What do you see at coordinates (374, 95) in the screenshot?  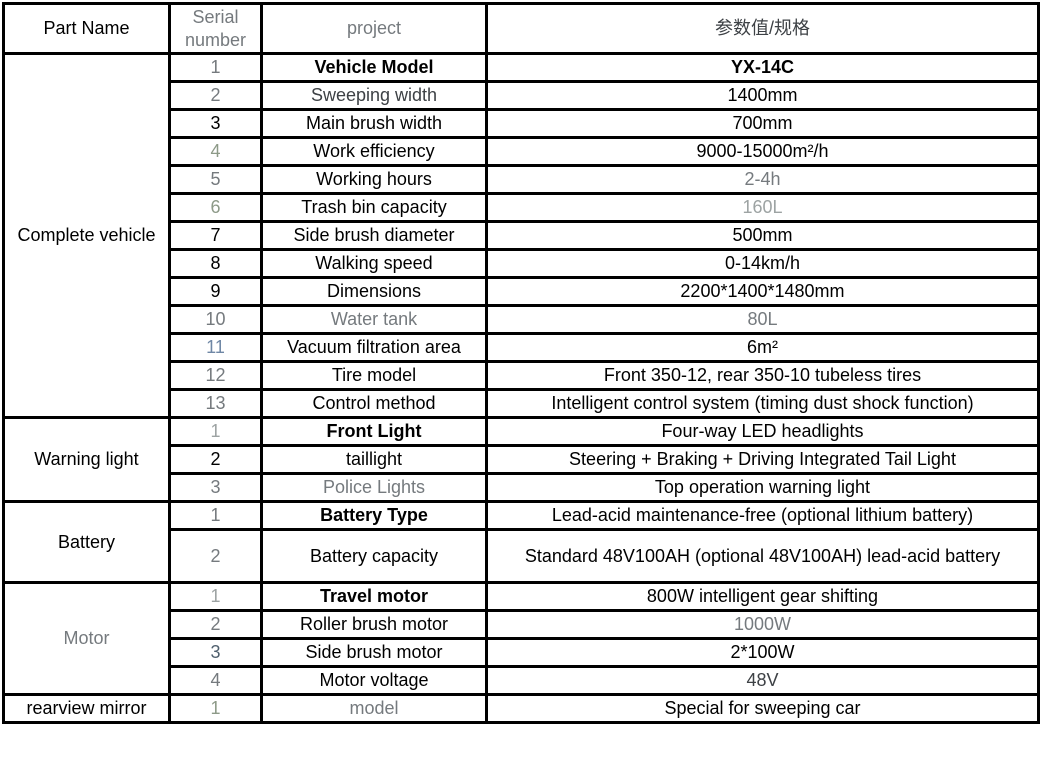 I see `project-cell: Sweeping width` at bounding box center [374, 95].